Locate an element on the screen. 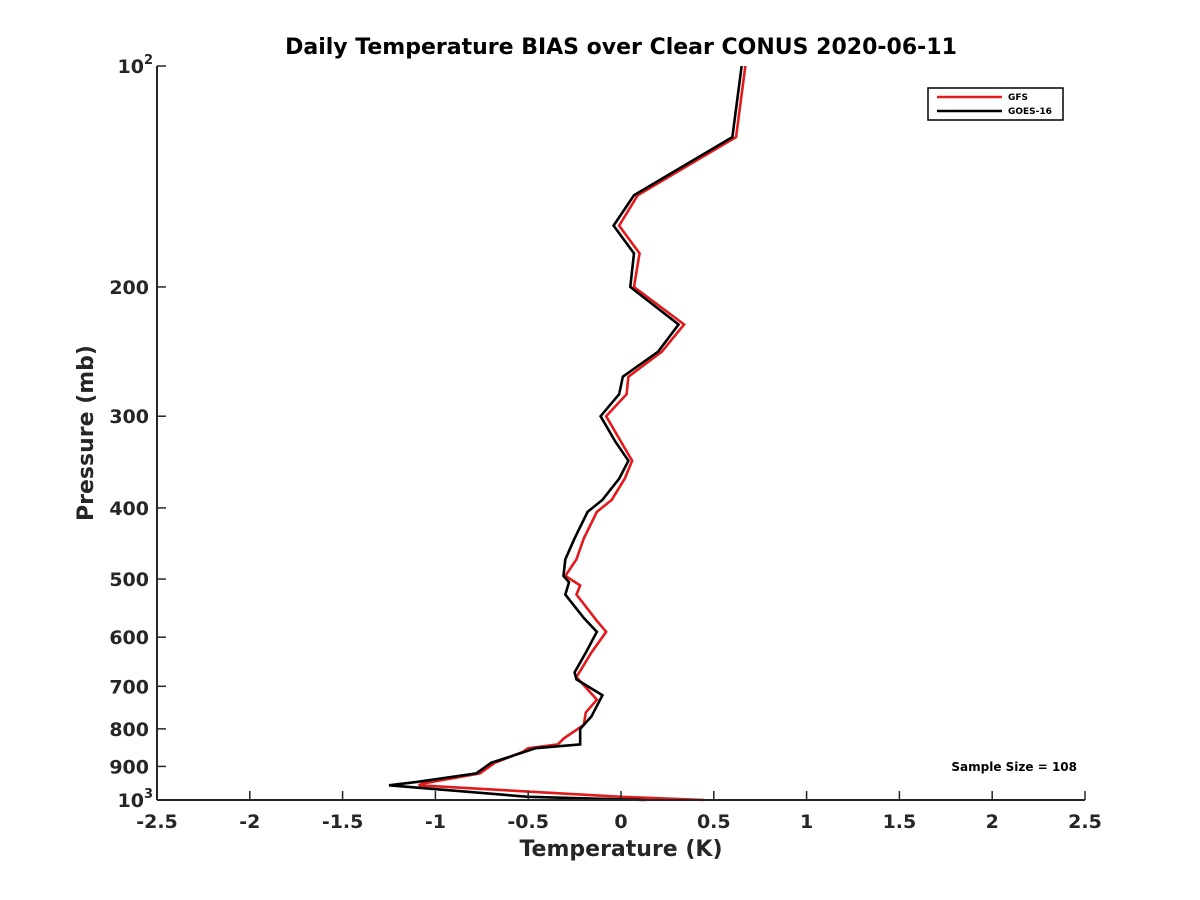 The height and width of the screenshot is (900, 1200). y-tick-label: 700 is located at coordinates (129, 687).